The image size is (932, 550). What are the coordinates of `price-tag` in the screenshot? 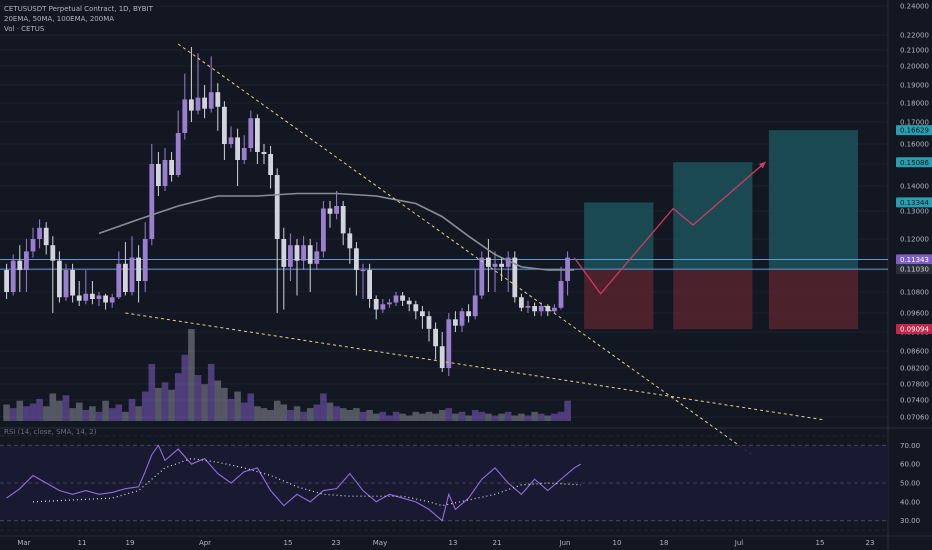 It's located at (914, 202).